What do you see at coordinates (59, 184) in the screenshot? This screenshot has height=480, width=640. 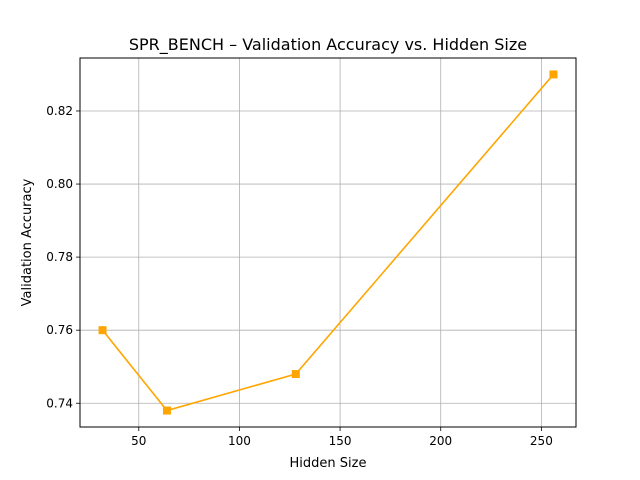 I see `y-tick-label: 0.80` at bounding box center [59, 184].